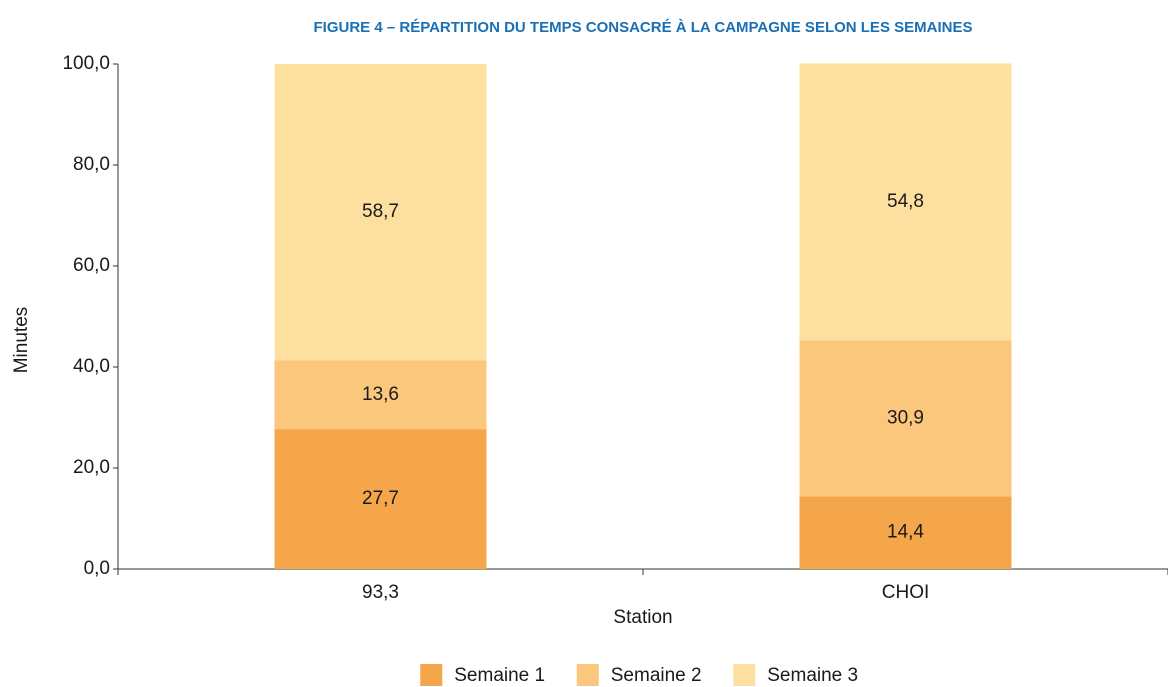 The image size is (1168, 687). Describe the element at coordinates (642, 617) in the screenshot. I see `x-axis-label: Station` at that location.